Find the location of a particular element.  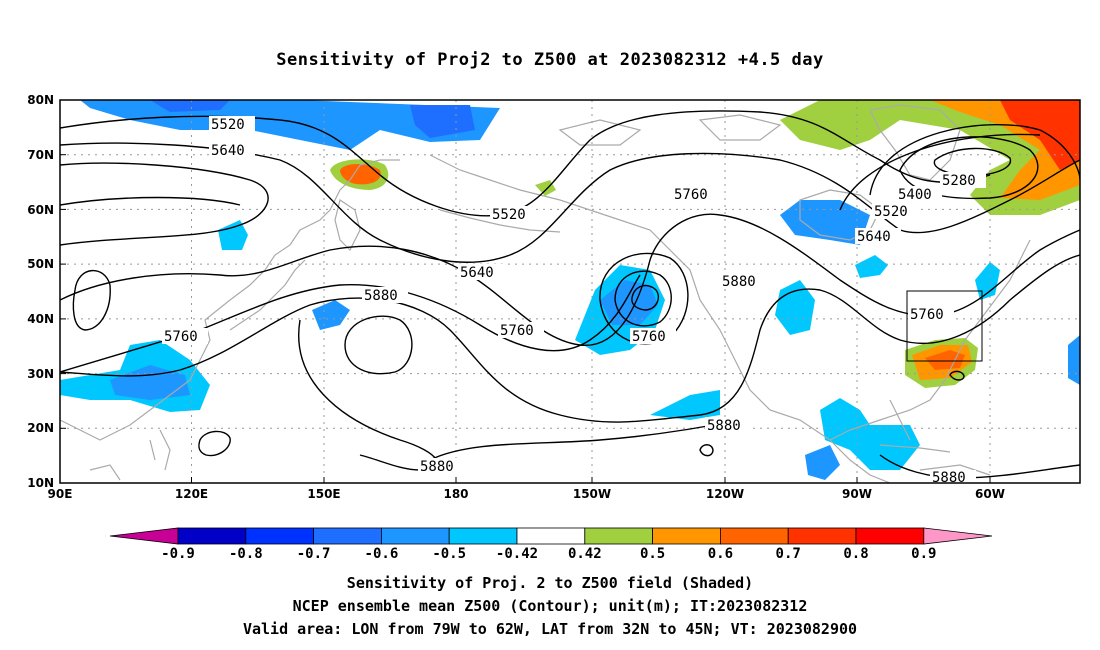

y-tick-label: 80N is located at coordinates (40, 100).